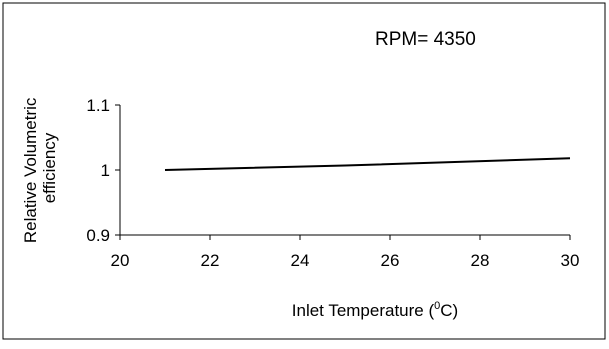 This screenshot has width=609, height=349. What do you see at coordinates (98, 235) in the screenshot?
I see `y-tick-label: 0.9` at bounding box center [98, 235].